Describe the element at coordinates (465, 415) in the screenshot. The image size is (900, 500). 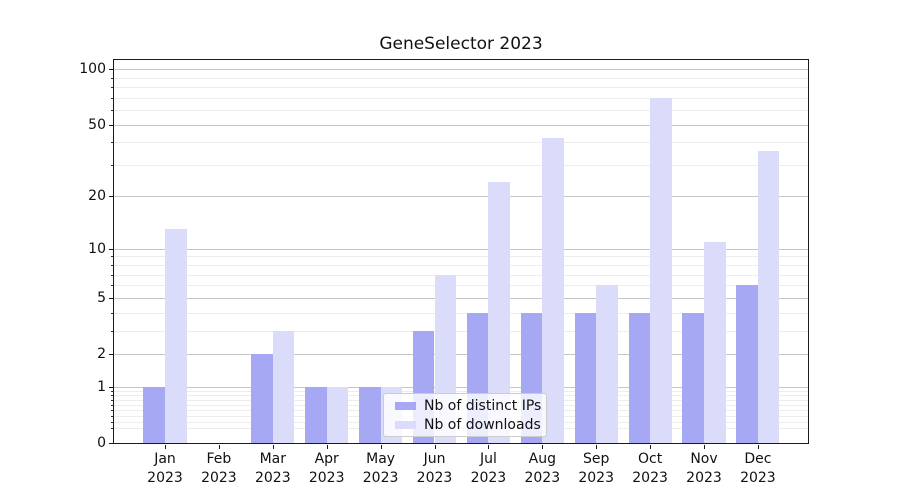
I see `legend: Nb of distinct IPs Nb of downloads` at that location.